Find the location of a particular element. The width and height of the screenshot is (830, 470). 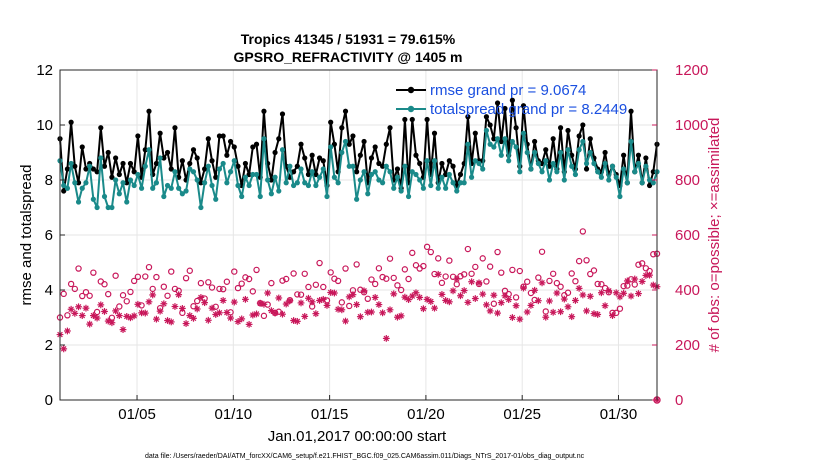

right-tick-label: 400 is located at coordinates (687, 290).